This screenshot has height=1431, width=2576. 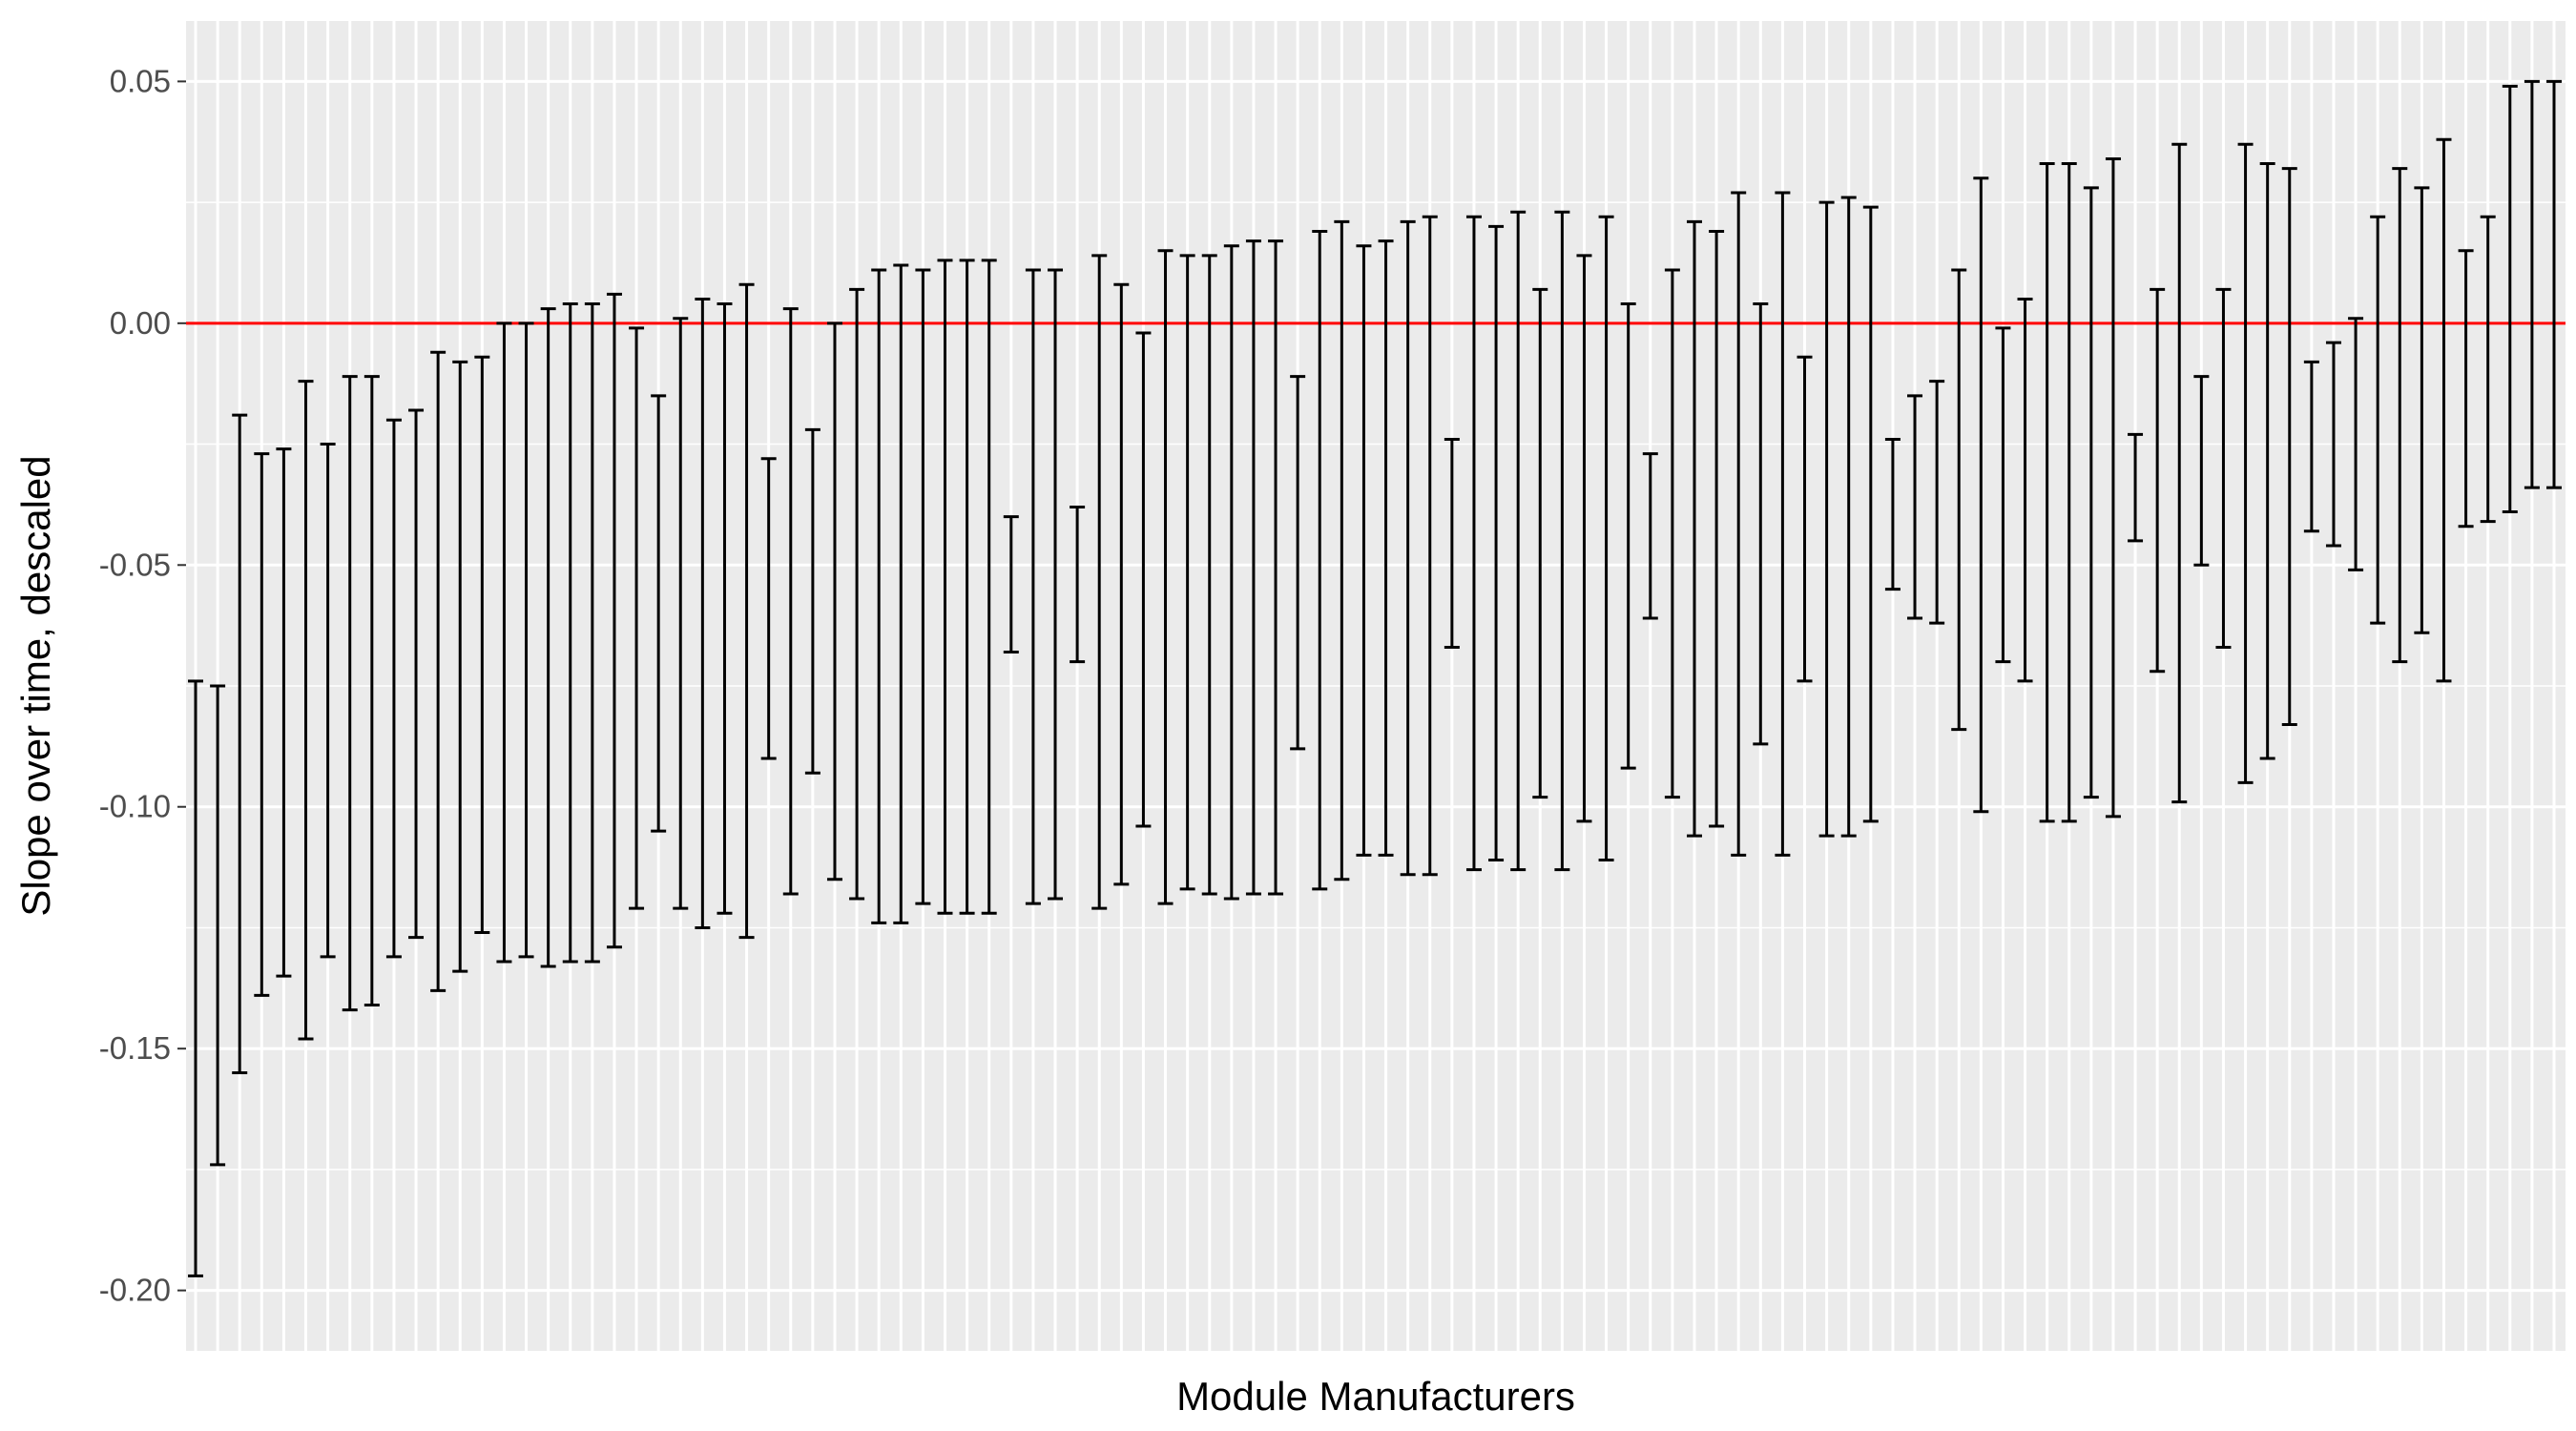 What do you see at coordinates (1375, 1396) in the screenshot?
I see `x-axis-title: Module Manufacturers` at bounding box center [1375, 1396].